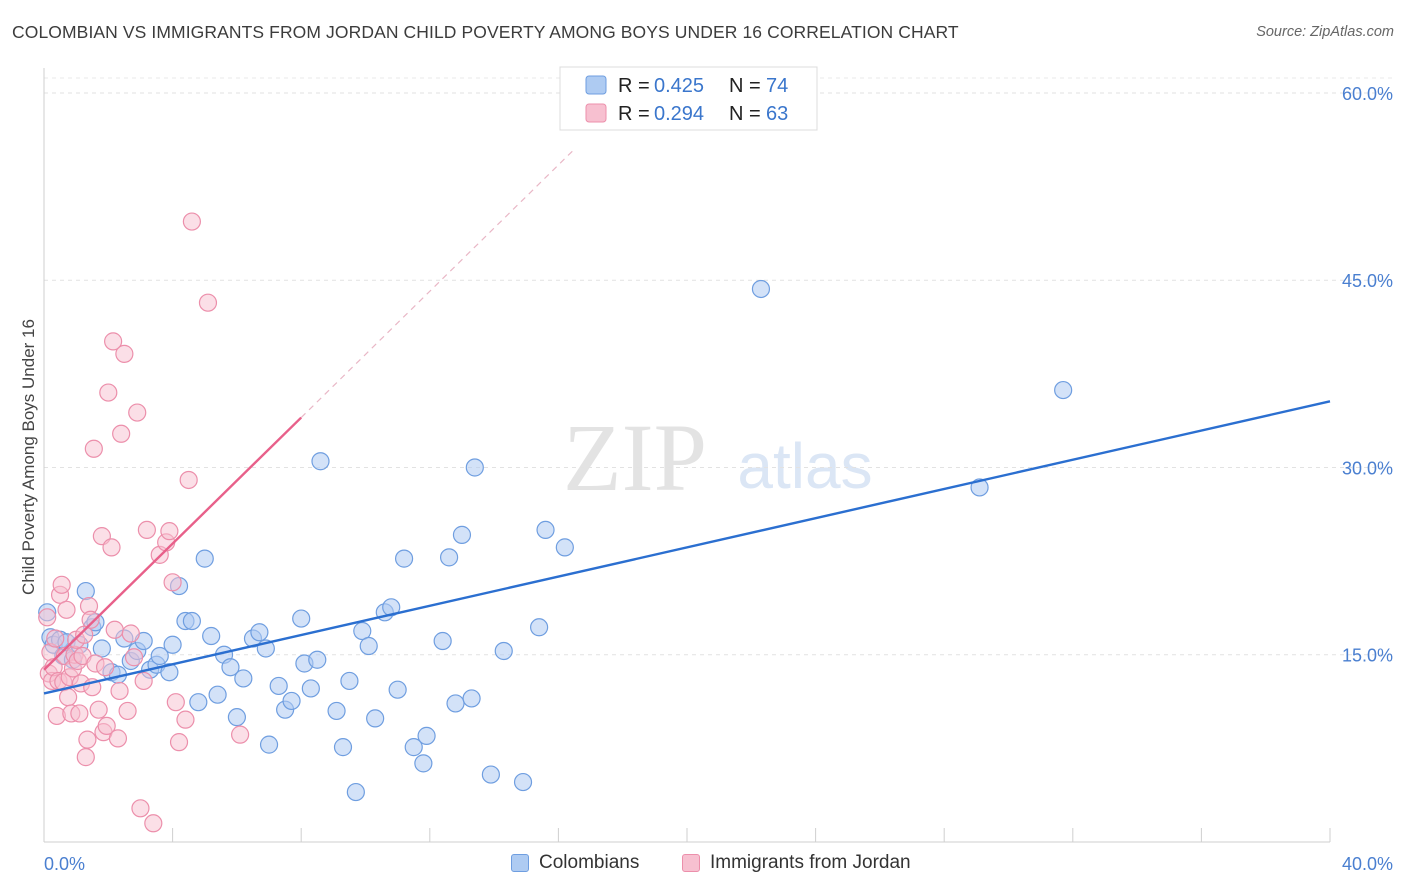 Image resolution: width=1406 pixels, height=892 pixels. I want to click on colombians-legend-swatch, so click(596, 85).